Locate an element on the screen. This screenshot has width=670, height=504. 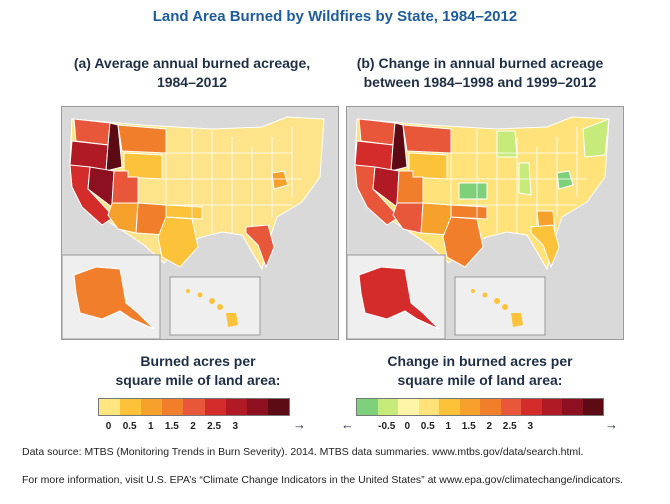
panel-a-right-arrow-icon: → is located at coordinates (299, 424).